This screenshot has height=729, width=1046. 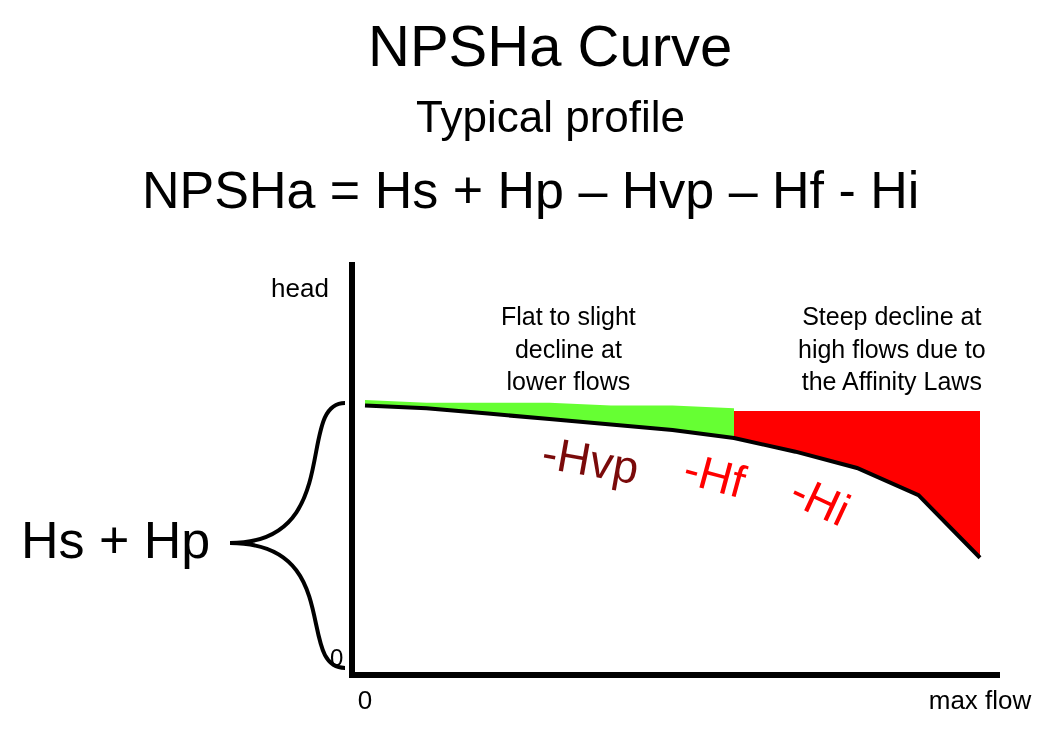 I want to click on x-tick-label: max flow, so click(x=980, y=700).